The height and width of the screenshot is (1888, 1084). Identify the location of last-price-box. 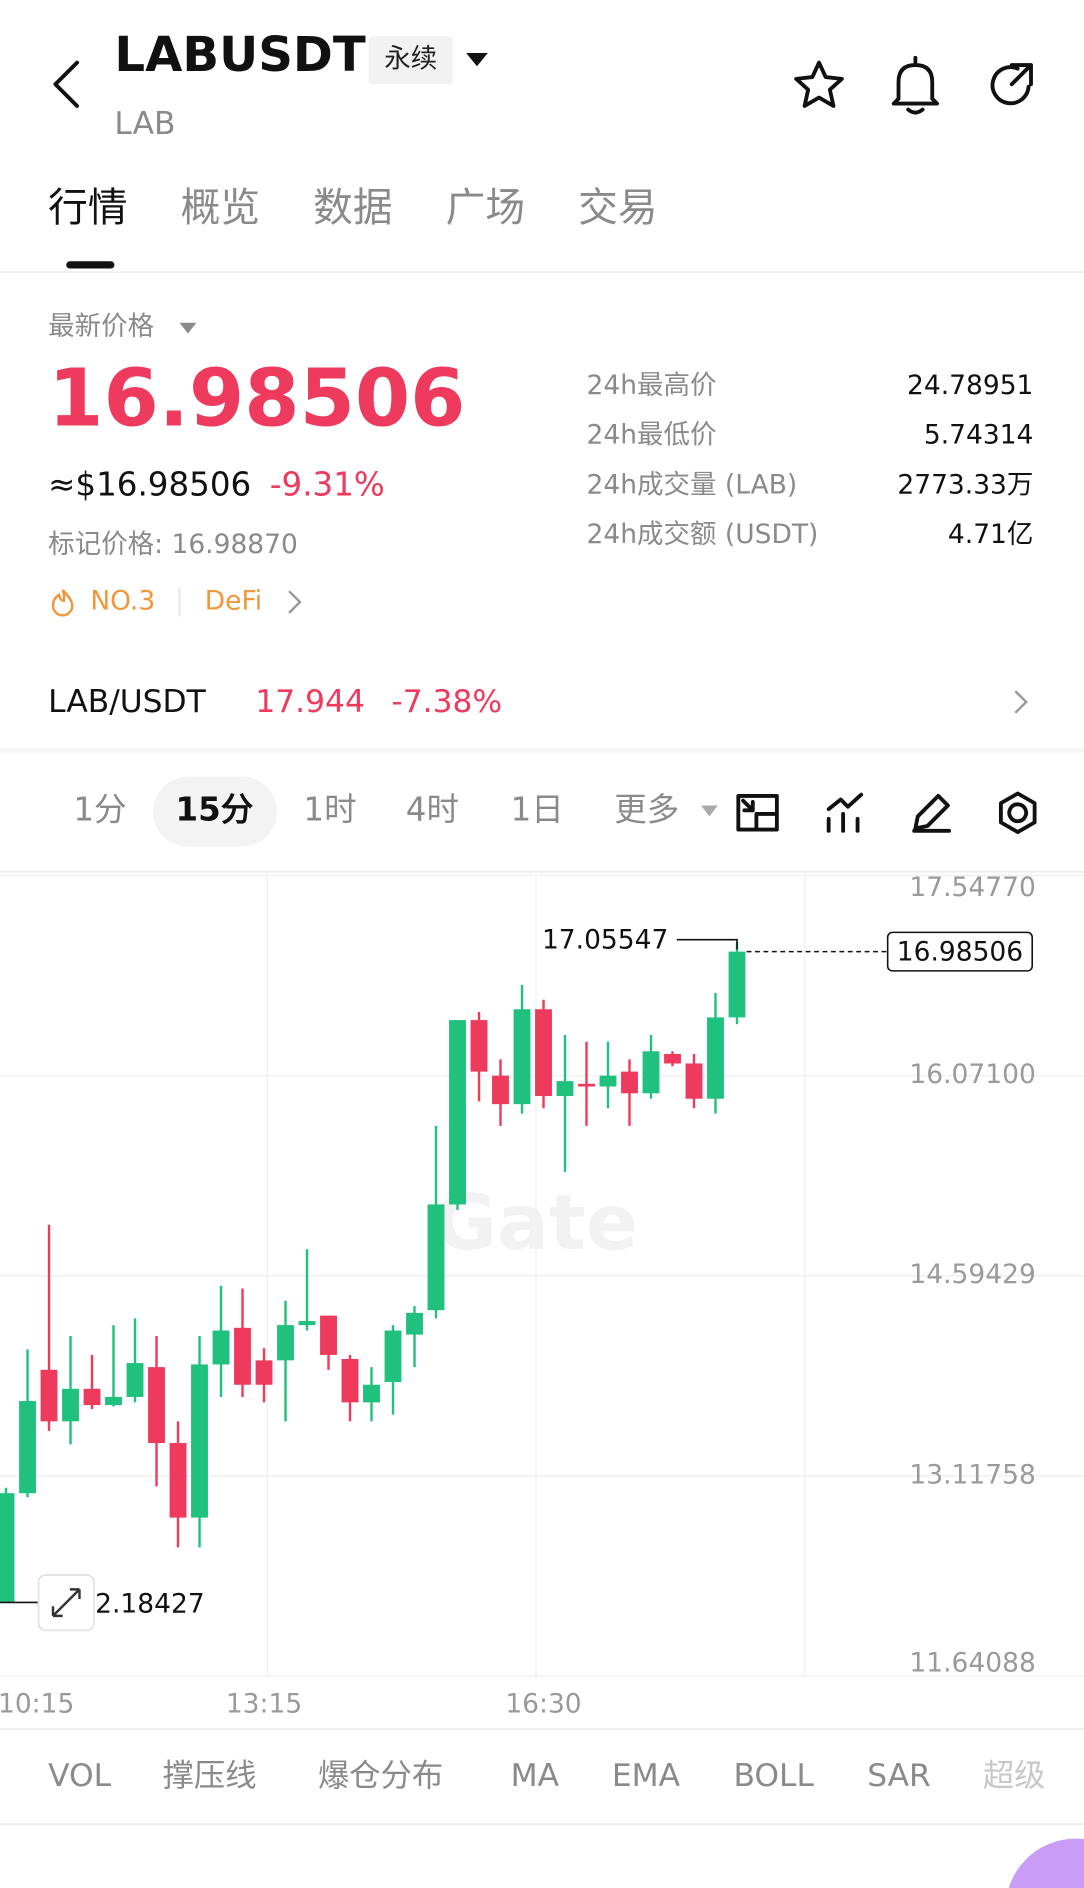
(959, 951).